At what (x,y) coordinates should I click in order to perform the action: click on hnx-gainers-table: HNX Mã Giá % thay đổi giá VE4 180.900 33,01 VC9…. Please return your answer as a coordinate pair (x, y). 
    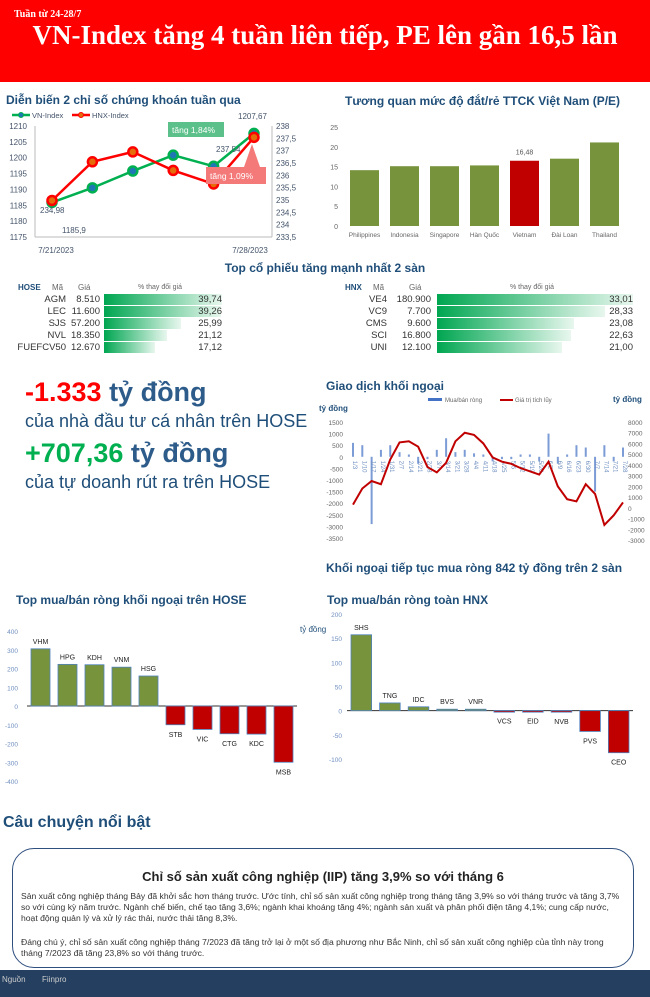
    Looking at the image, I should click on (487, 319).